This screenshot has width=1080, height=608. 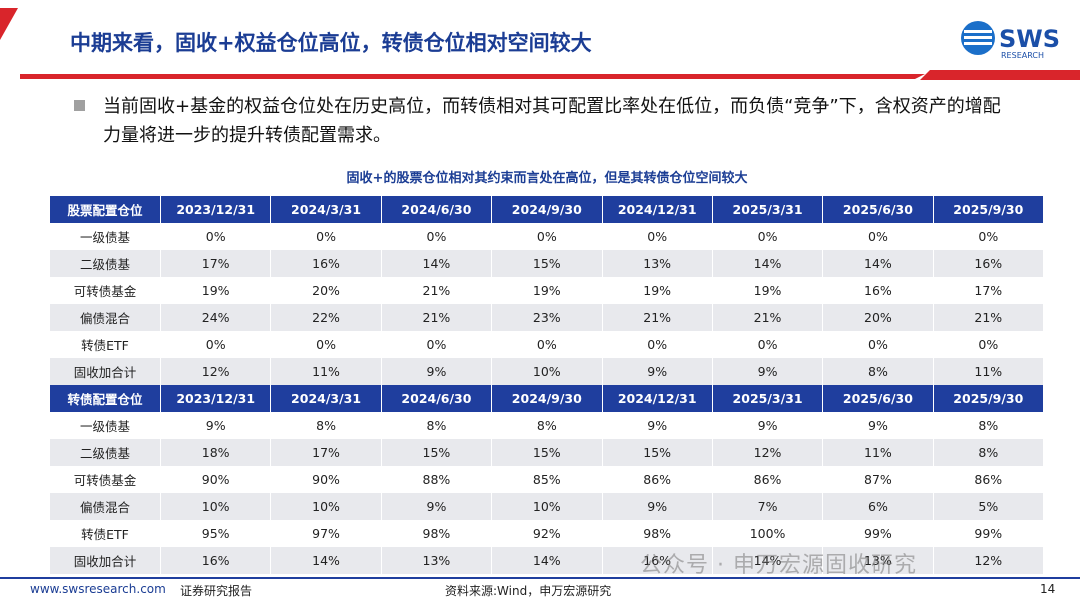 I want to click on logo-icon, so click(x=978, y=38).